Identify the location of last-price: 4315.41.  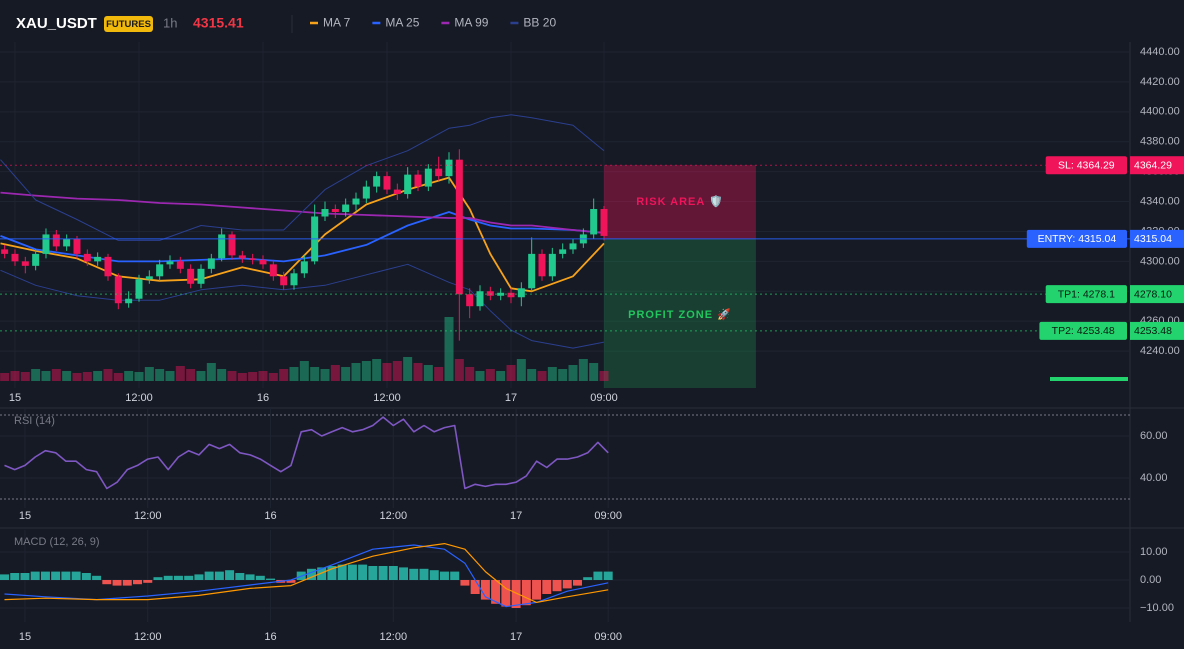
(218, 23).